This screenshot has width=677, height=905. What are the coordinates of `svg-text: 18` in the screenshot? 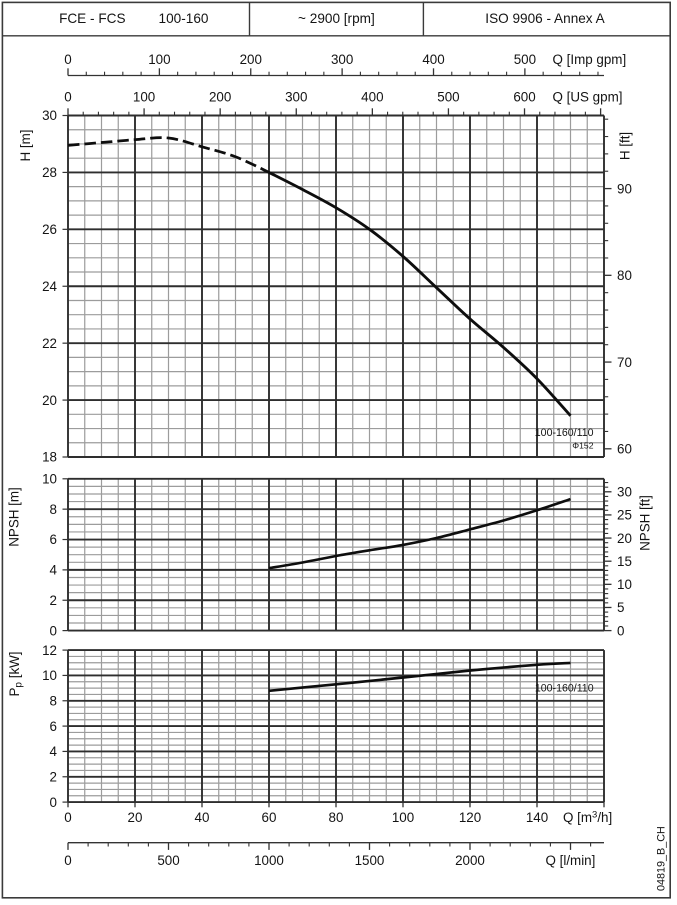 It's located at (49, 457).